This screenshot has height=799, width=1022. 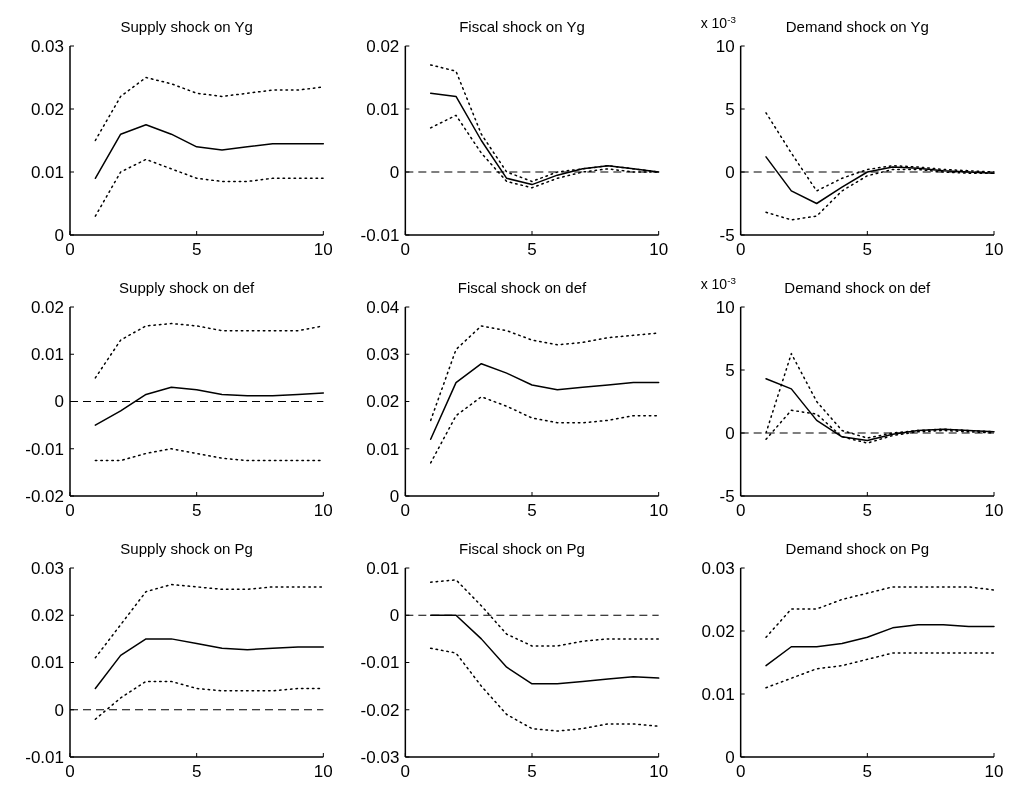 What do you see at coordinates (186, 548) in the screenshot?
I see `chart-title: Supply shock on Pg` at bounding box center [186, 548].